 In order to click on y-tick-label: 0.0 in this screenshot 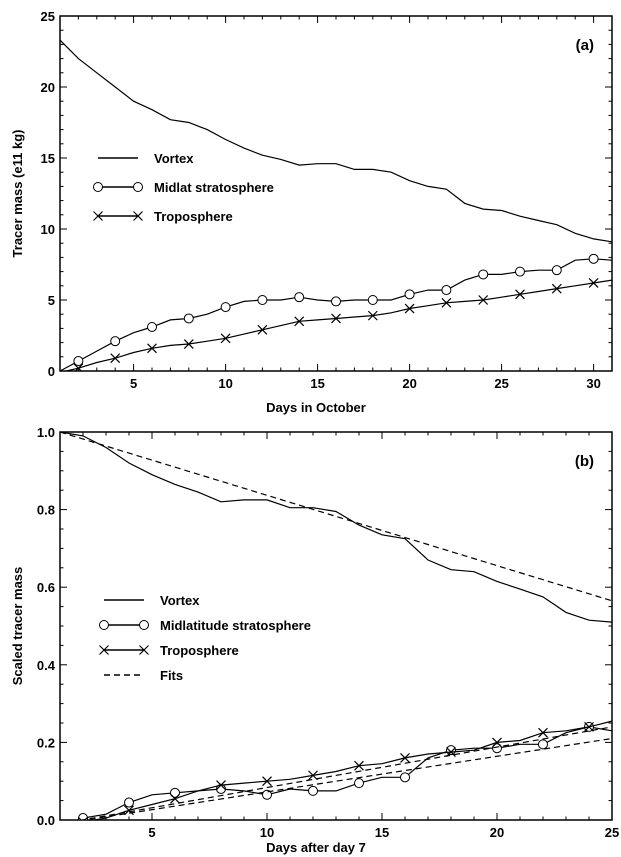, I will do `click(46, 820)`.